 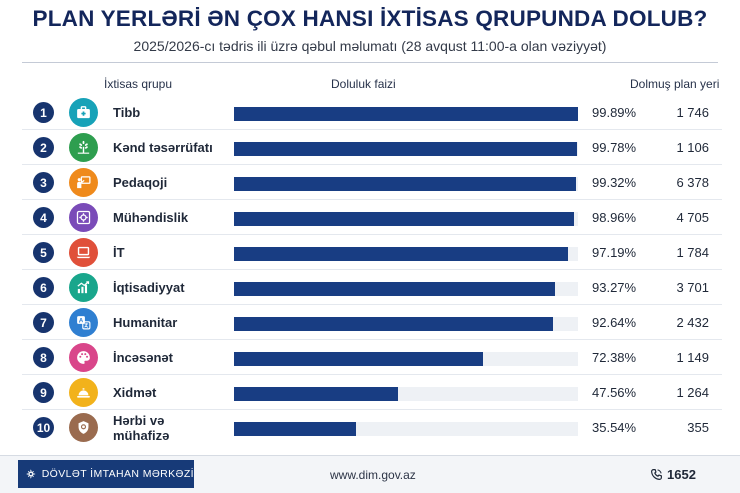 I want to click on table-row: 7 A Humanitar 92.64% 2 432, so click(x=372, y=322).